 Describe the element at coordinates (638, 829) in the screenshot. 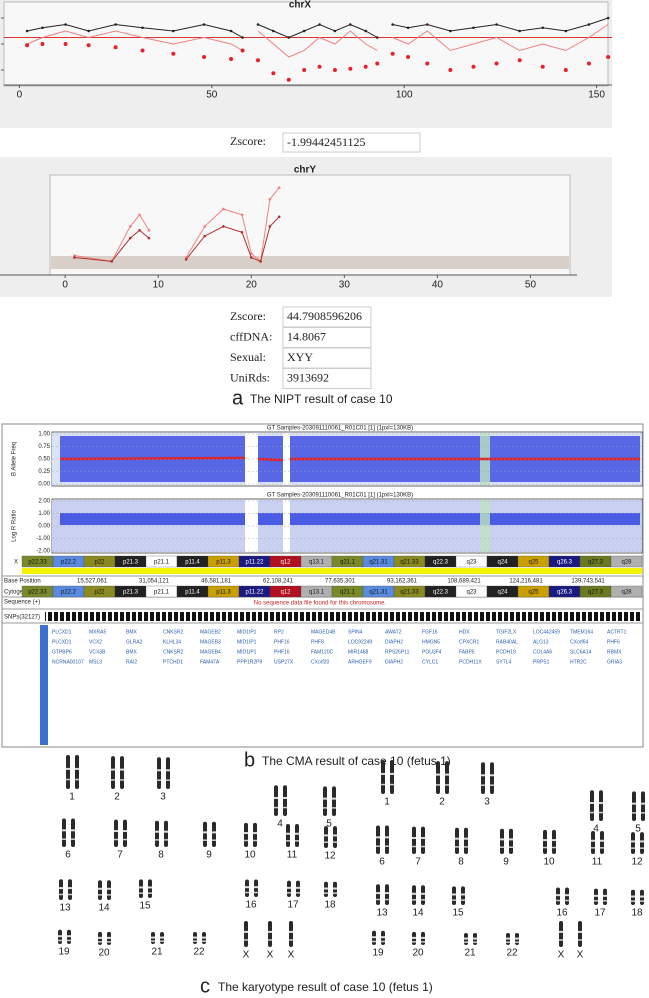

I see `chromosome-number: 5` at that location.